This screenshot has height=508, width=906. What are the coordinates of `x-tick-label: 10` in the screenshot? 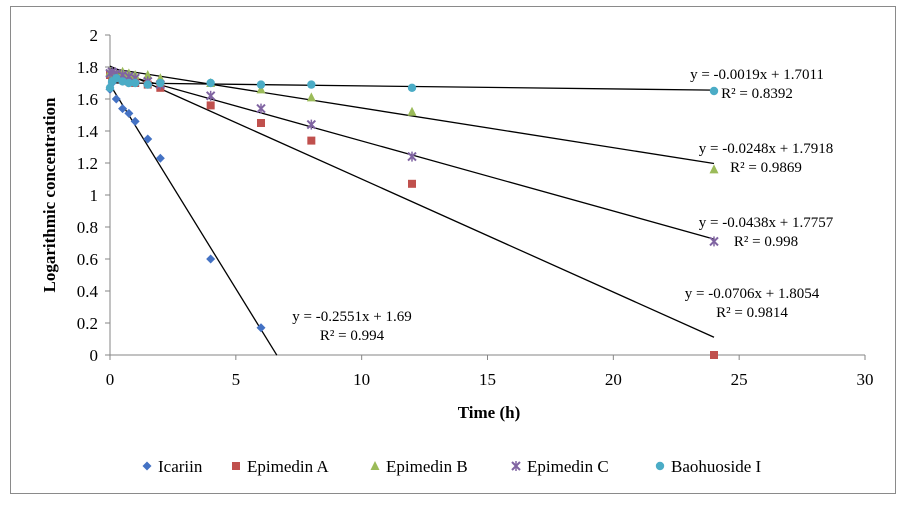 It's located at (361, 379).